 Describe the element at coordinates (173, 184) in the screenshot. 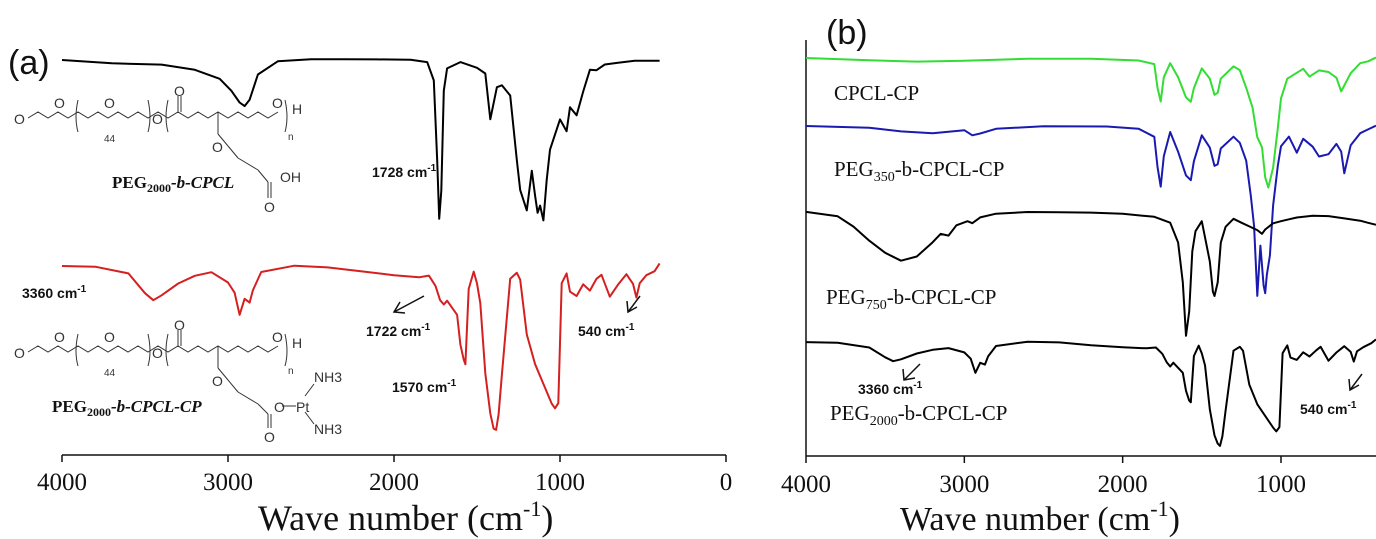

I see `structure-1-name: PEG2000-b-CPCL` at that location.